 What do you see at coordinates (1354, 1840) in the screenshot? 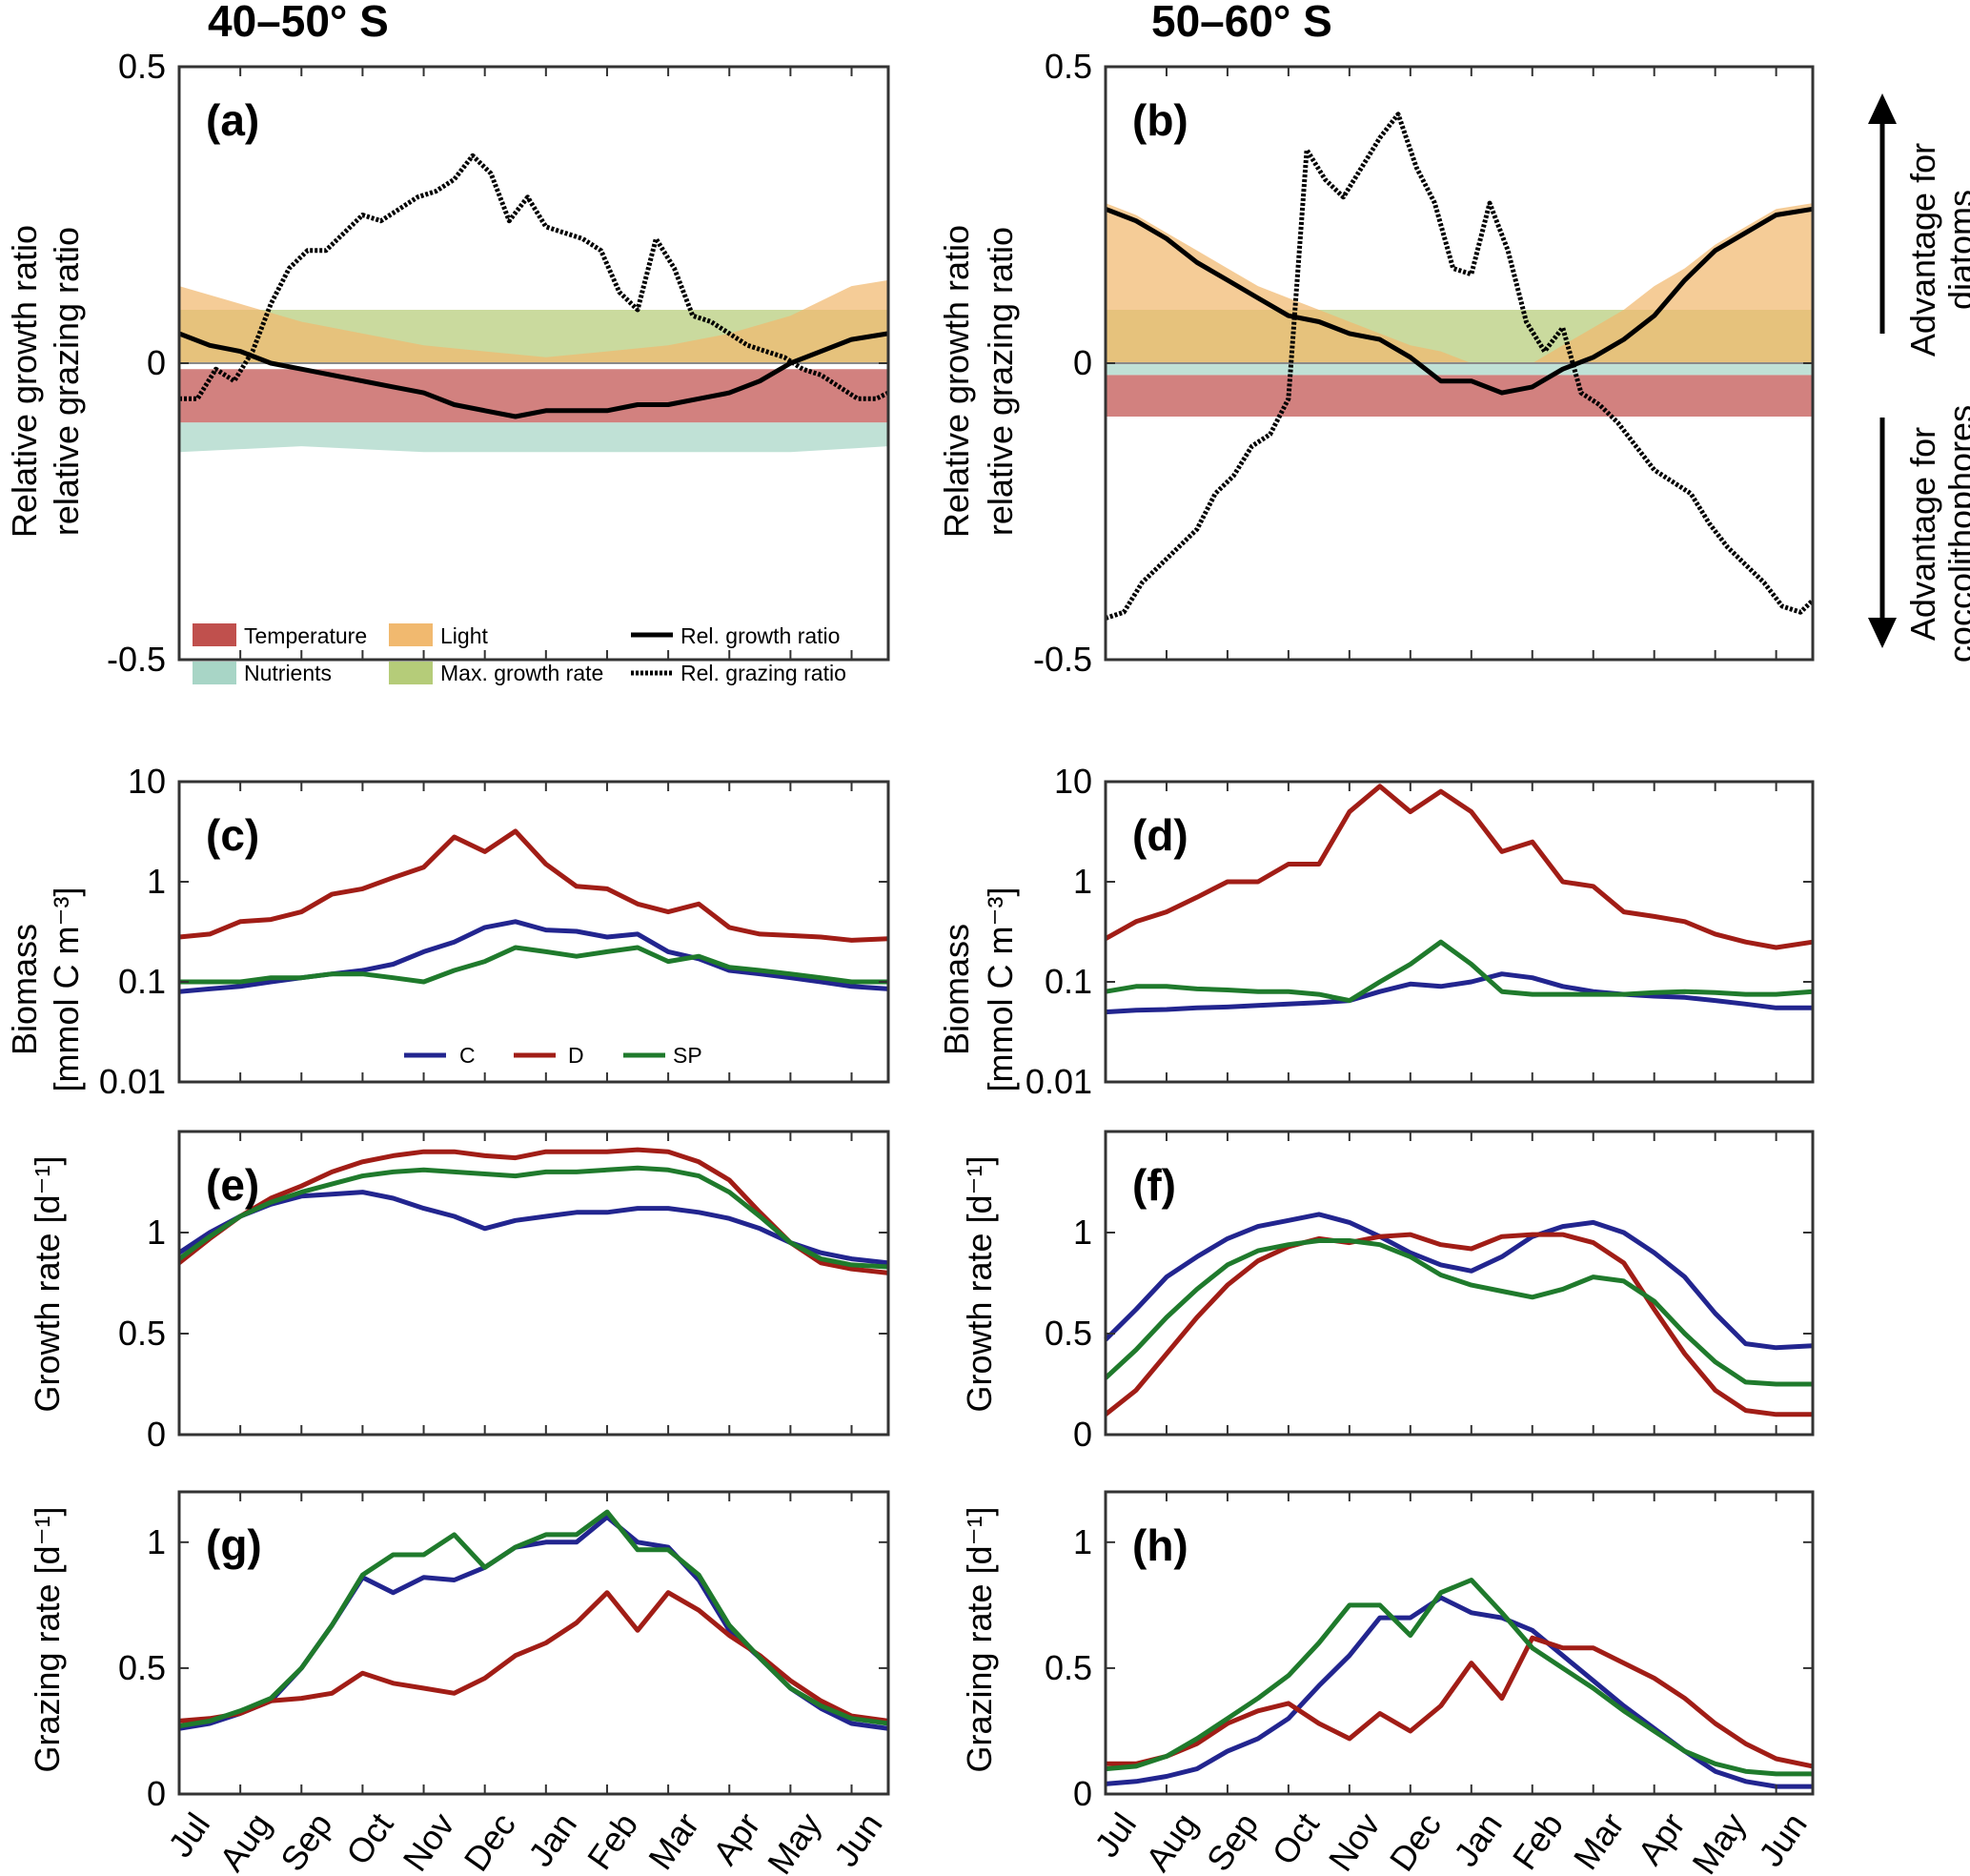
I see `xtick-label: Nov` at bounding box center [1354, 1840].